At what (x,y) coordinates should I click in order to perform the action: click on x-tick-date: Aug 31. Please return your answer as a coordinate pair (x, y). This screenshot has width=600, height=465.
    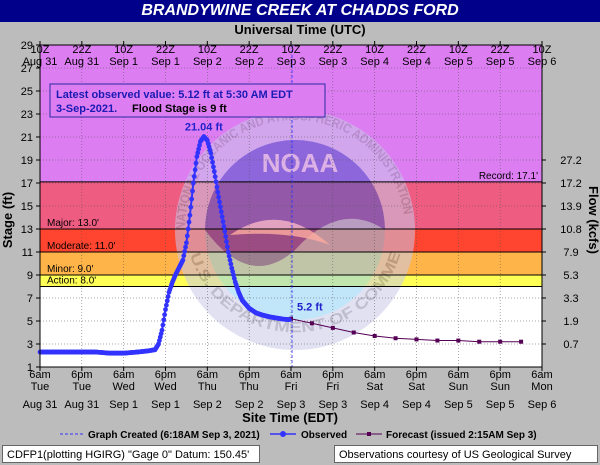
    Looking at the image, I should click on (40, 405).